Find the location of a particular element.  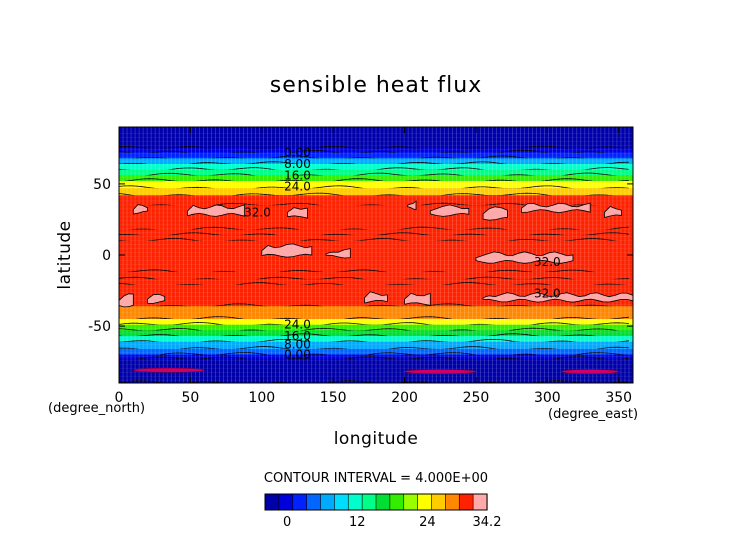

x-tick-label: 300 is located at coordinates (547, 398).